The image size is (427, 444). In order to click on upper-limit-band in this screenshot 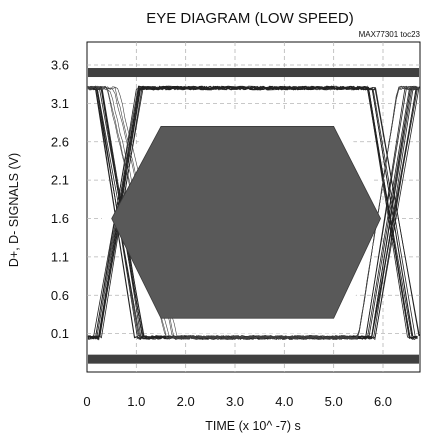, I will do `click(253, 73)`.